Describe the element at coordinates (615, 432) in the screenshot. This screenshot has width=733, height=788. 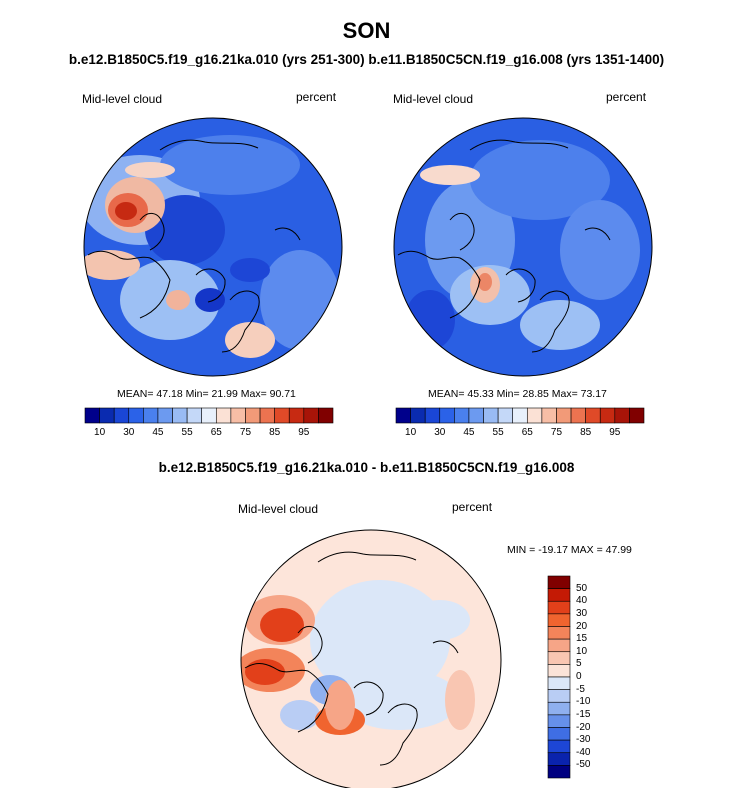
I see `right-colorbar-tick: 95` at that location.